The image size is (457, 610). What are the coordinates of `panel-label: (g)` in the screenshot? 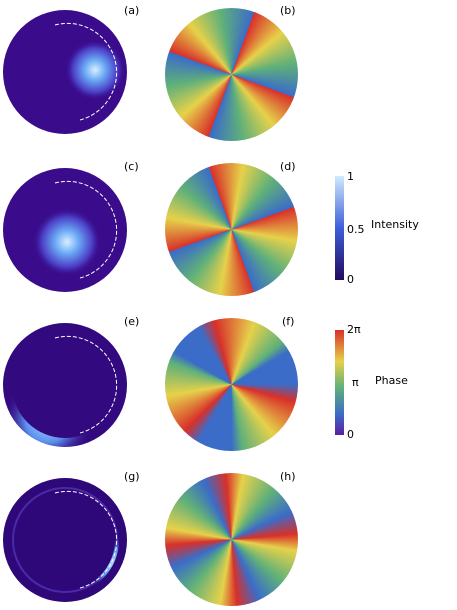 It's located at (132, 476).